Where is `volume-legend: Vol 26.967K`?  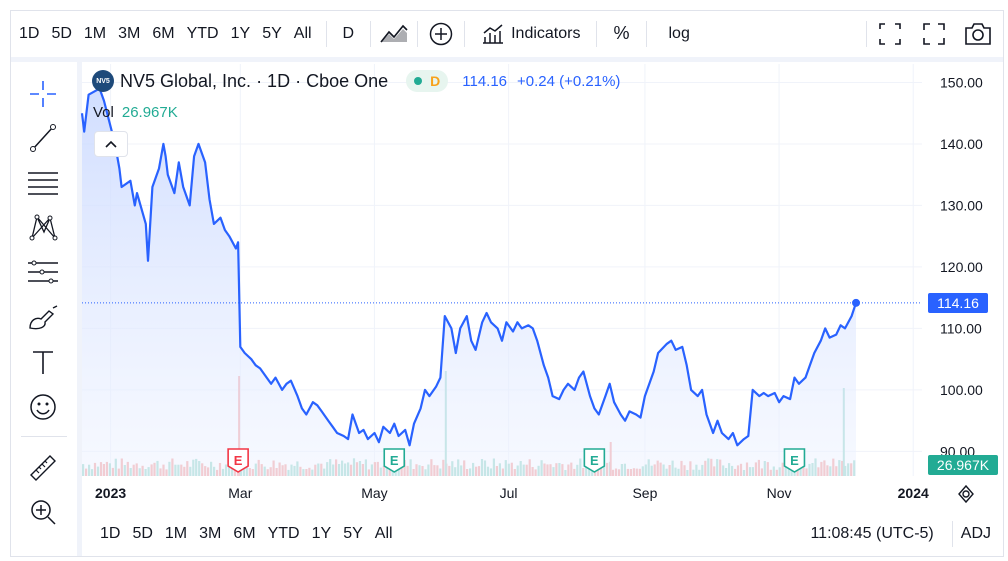 volume-legend: Vol 26.967K is located at coordinates (135, 112).